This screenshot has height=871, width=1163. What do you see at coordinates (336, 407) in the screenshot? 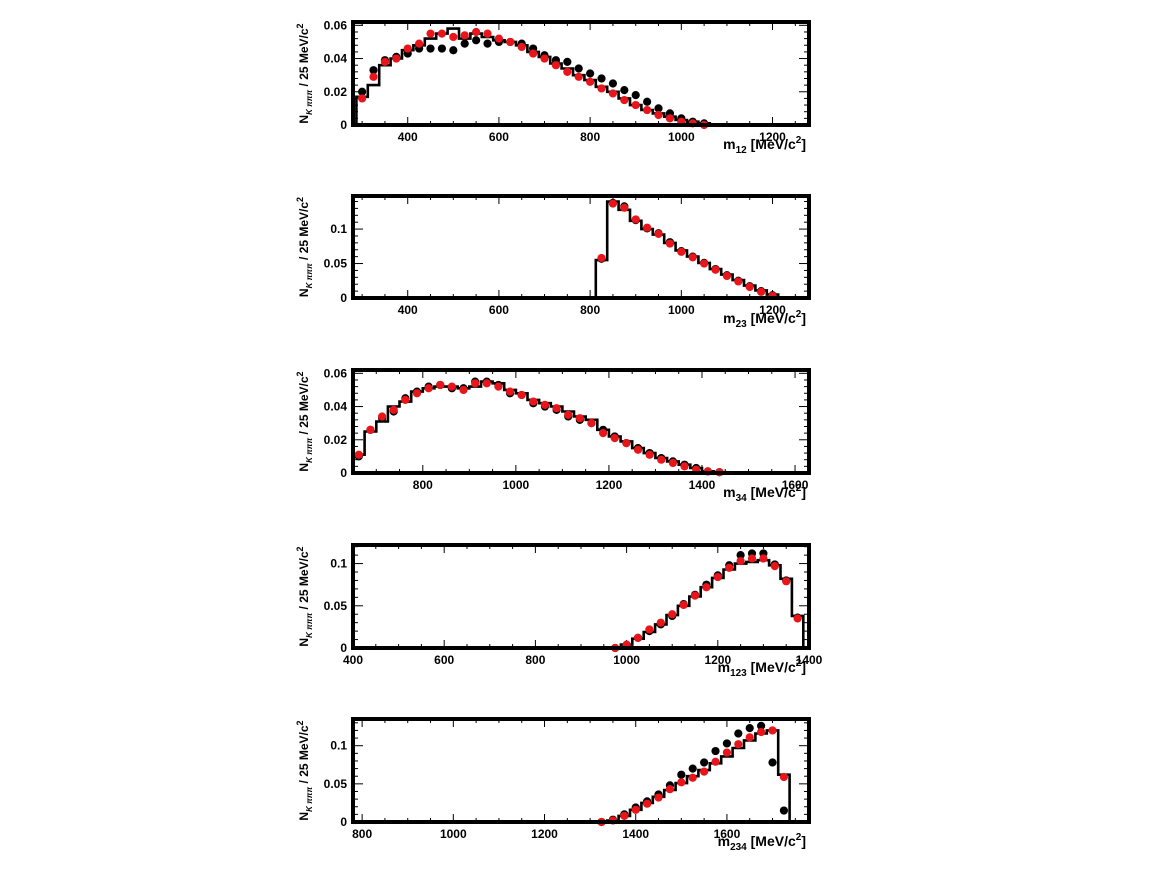
I see `y-tick-label: 0.04` at bounding box center [336, 407].